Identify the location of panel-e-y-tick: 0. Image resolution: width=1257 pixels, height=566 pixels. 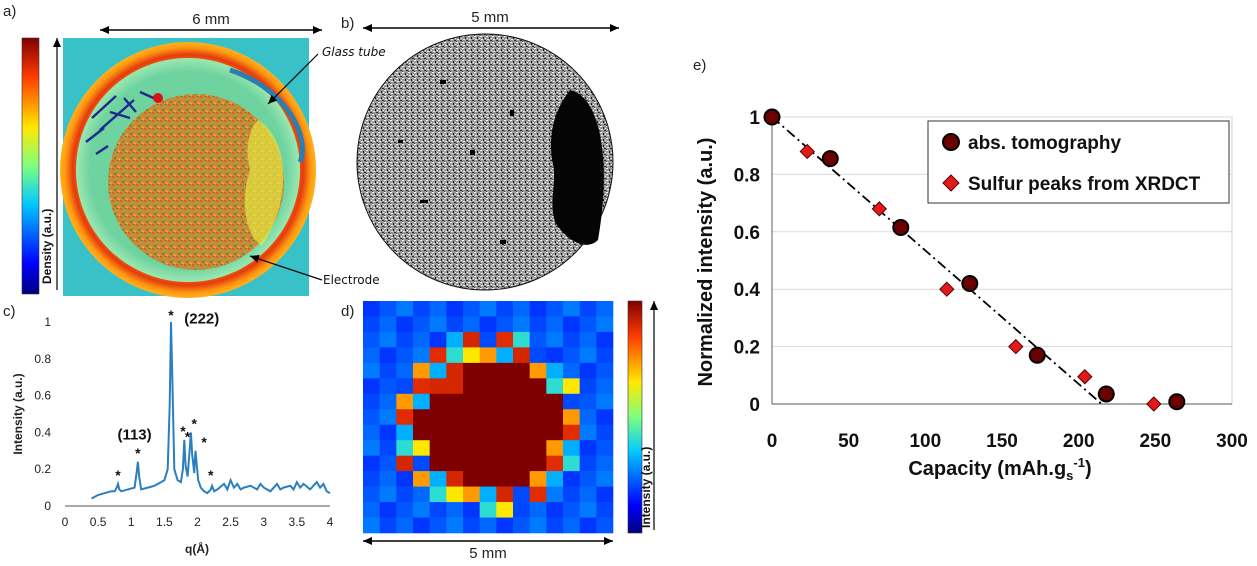
(754, 405).